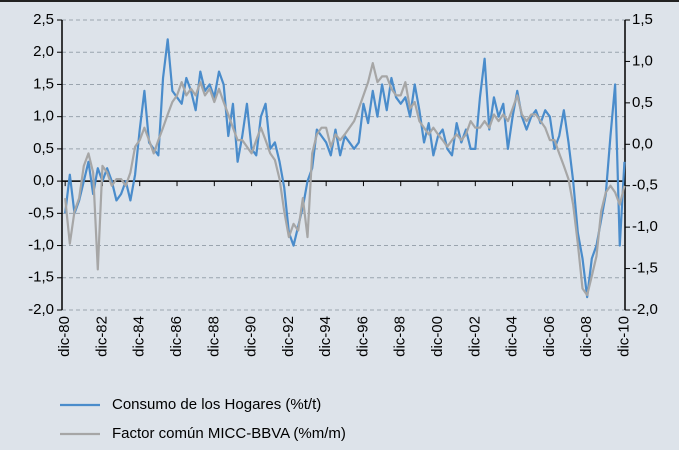 The width and height of the screenshot is (679, 450). Describe the element at coordinates (645, 268) in the screenshot. I see `y2-tick-label: -1,5` at that location.